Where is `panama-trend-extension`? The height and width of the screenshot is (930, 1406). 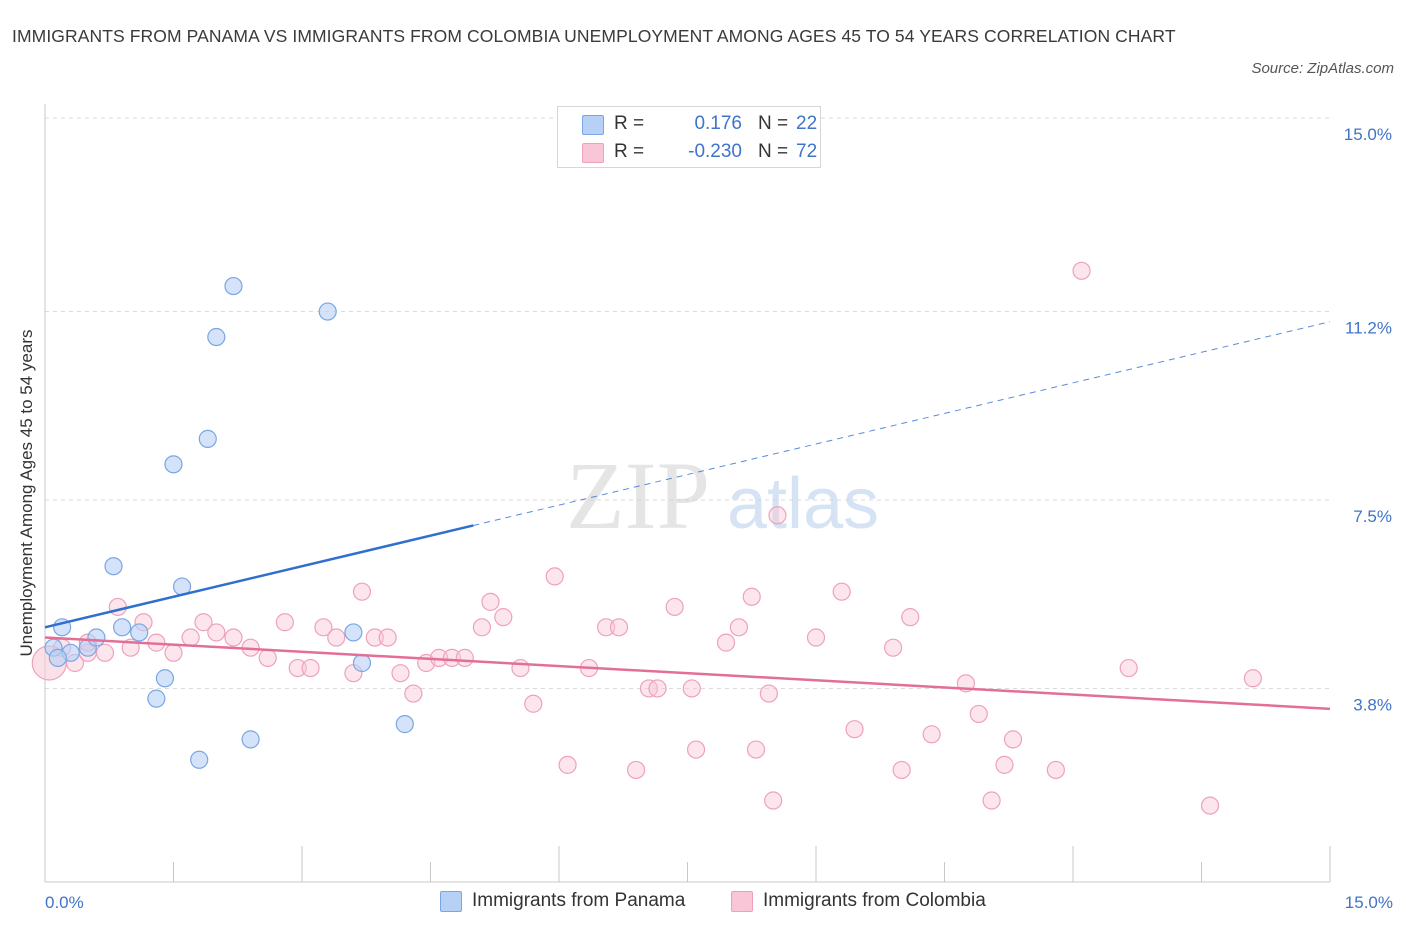
panama-trend-extension is located at coordinates (902, 423).